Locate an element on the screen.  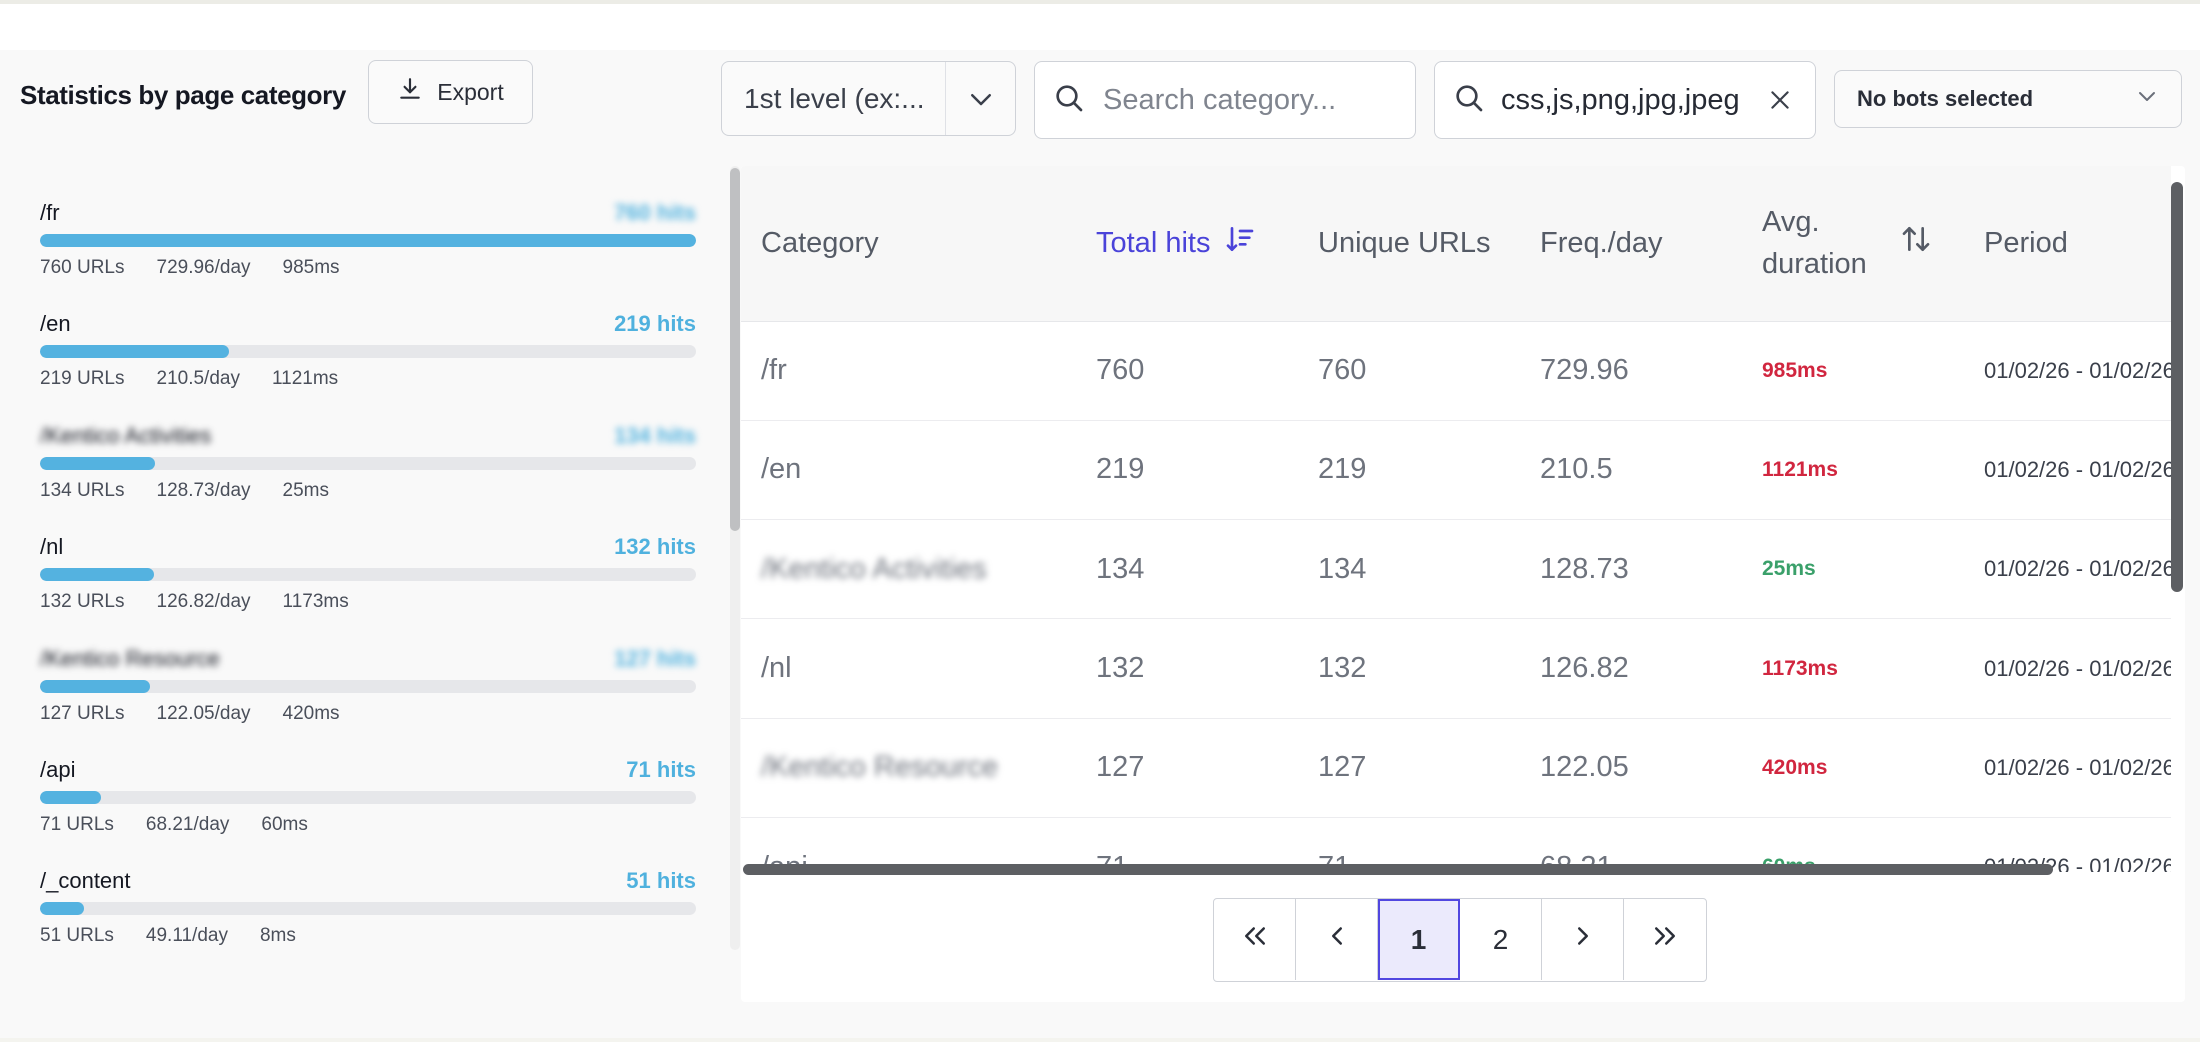
export-button: Export is located at coordinates (450, 92).